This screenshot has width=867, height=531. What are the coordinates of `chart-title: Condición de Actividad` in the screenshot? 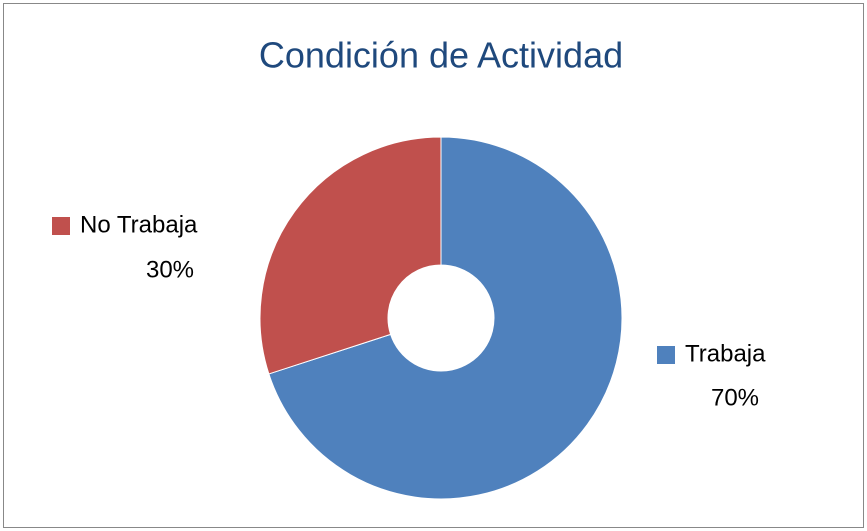 It's located at (441, 55).